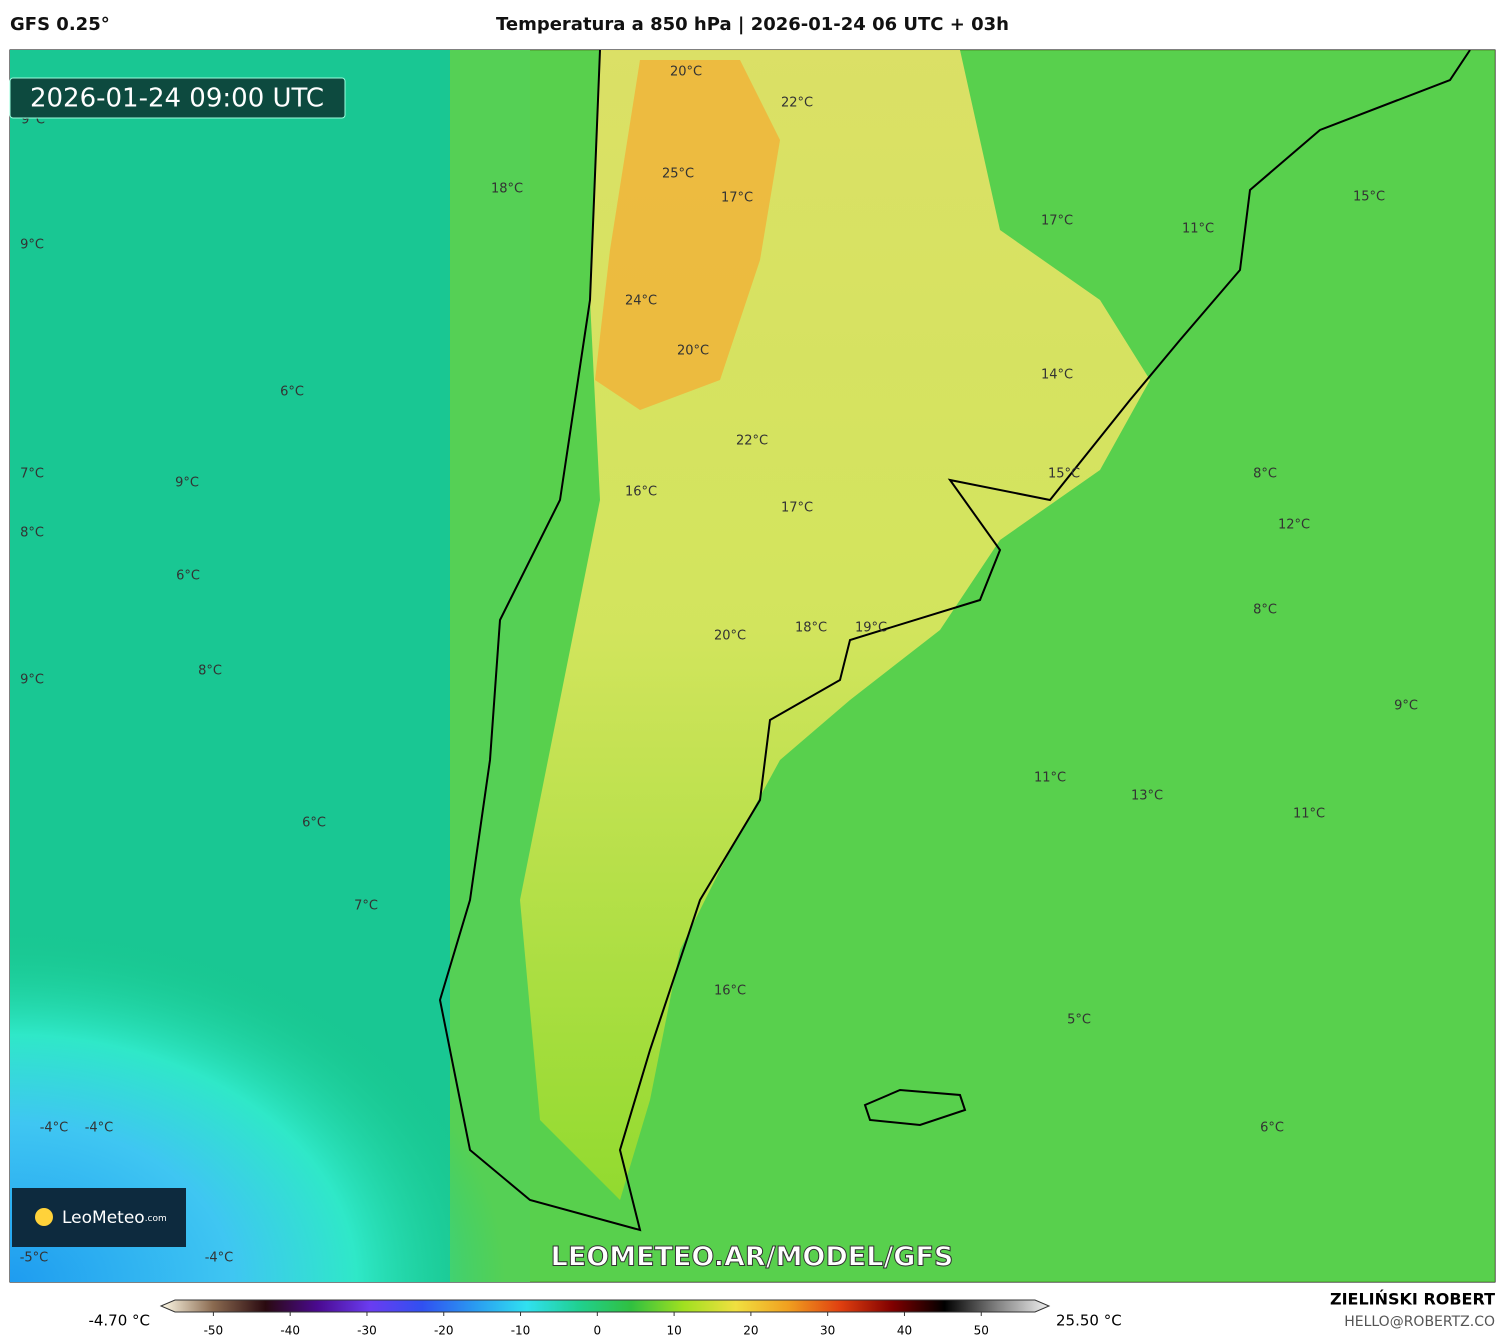 This screenshot has width=1505, height=1338. What do you see at coordinates (156, 1219) in the screenshot?
I see `logo-suffix: .com` at bounding box center [156, 1219].